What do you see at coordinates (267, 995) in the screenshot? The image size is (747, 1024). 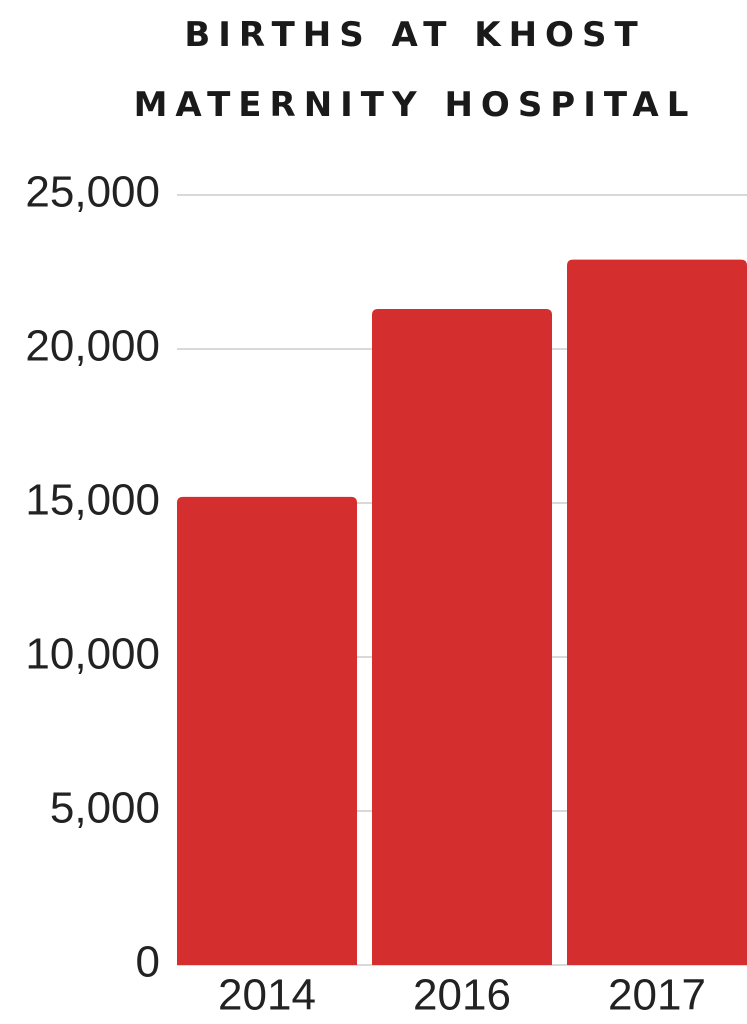 I see `x-tick-label: 2014` at bounding box center [267, 995].